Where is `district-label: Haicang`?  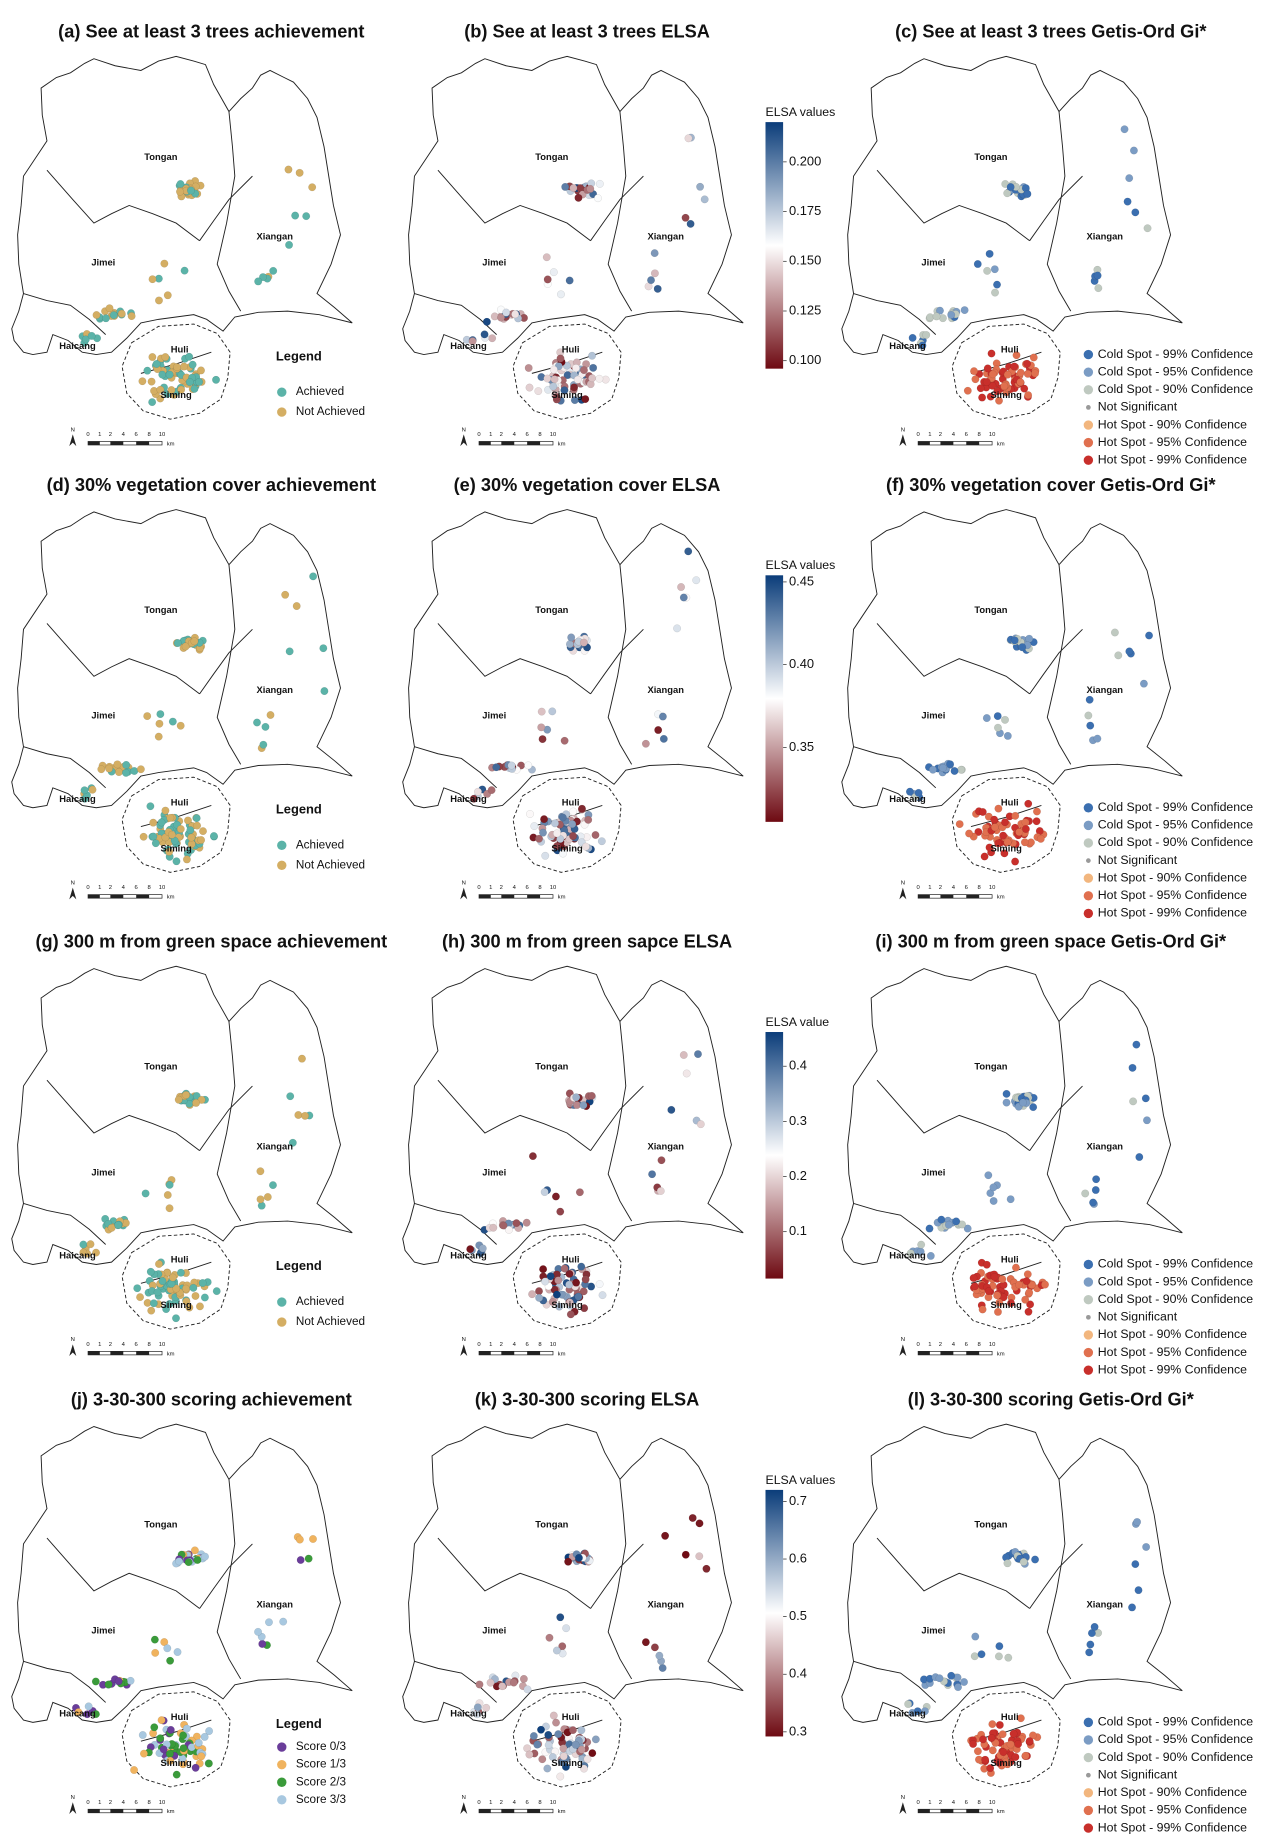
district-label: Haicang is located at coordinates (907, 345).